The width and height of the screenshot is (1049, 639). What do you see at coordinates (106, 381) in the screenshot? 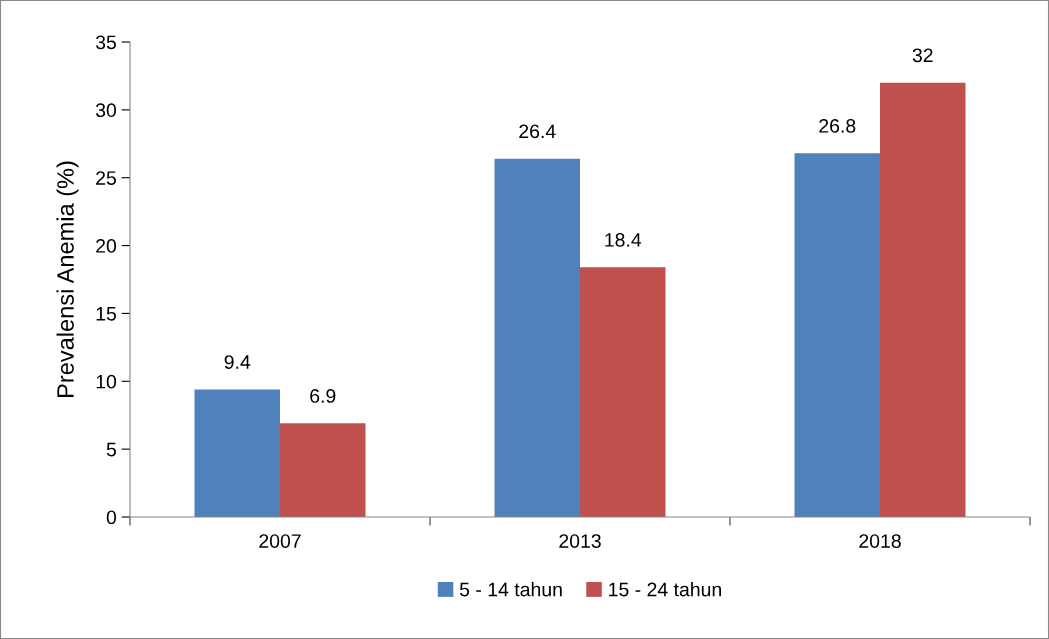
I see `y-tick-label: 10` at bounding box center [106, 381].